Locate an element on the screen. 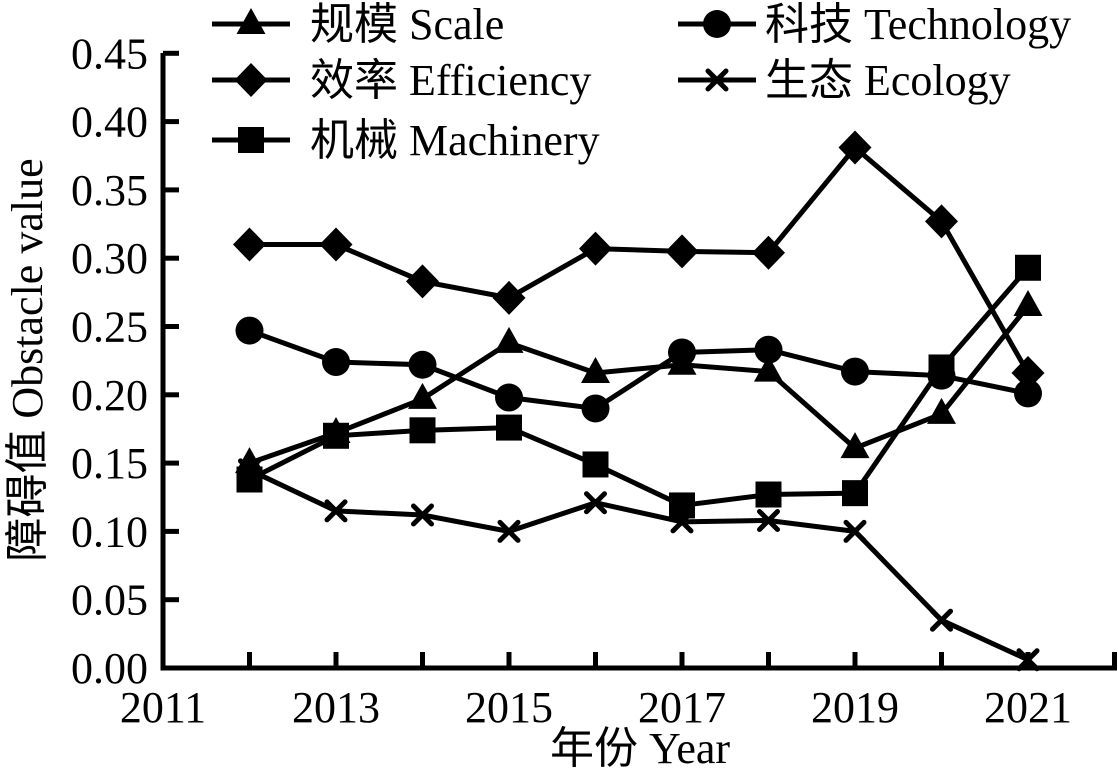  series-ecology-marker-2018 is located at coordinates (768, 520).